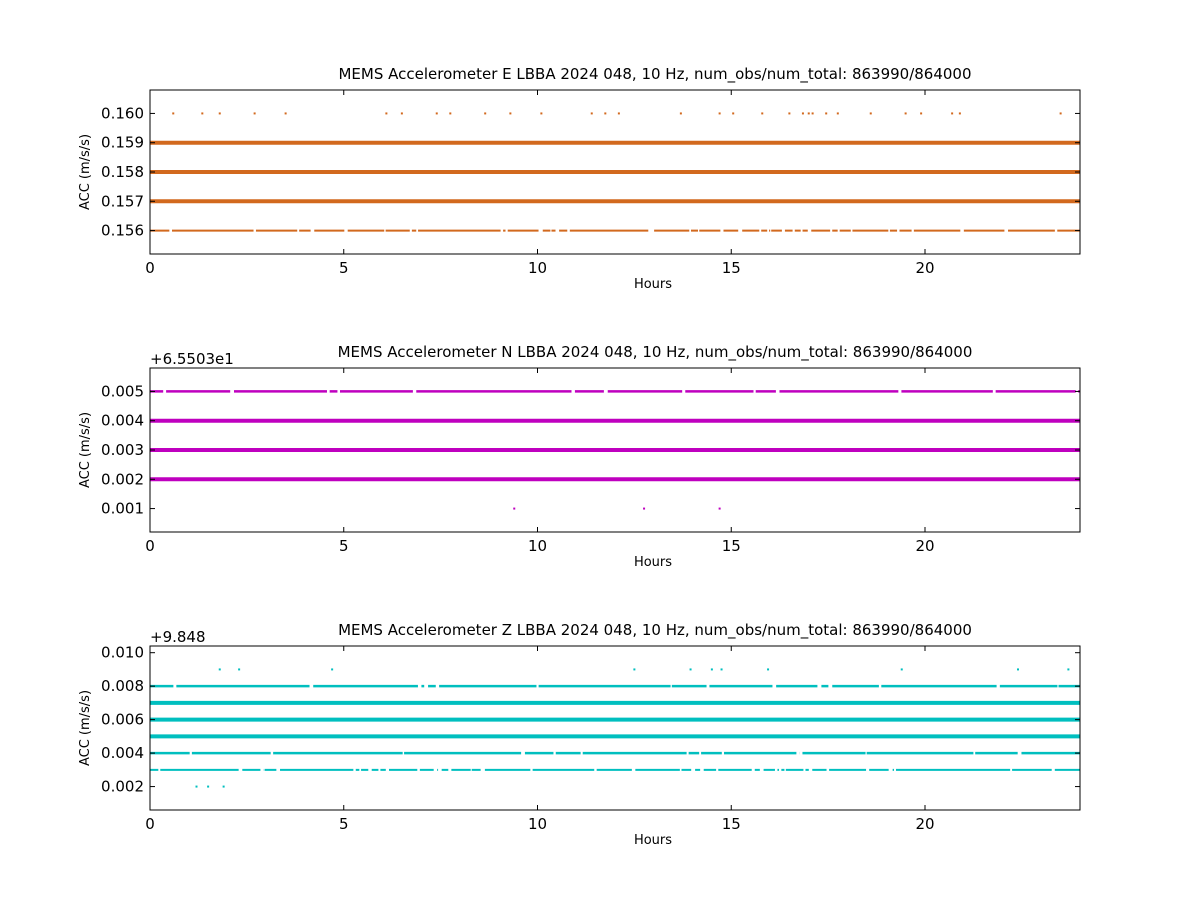 The height and width of the screenshot is (900, 1200). What do you see at coordinates (122, 653) in the screenshot?
I see `y-tick-label: 0.010` at bounding box center [122, 653].